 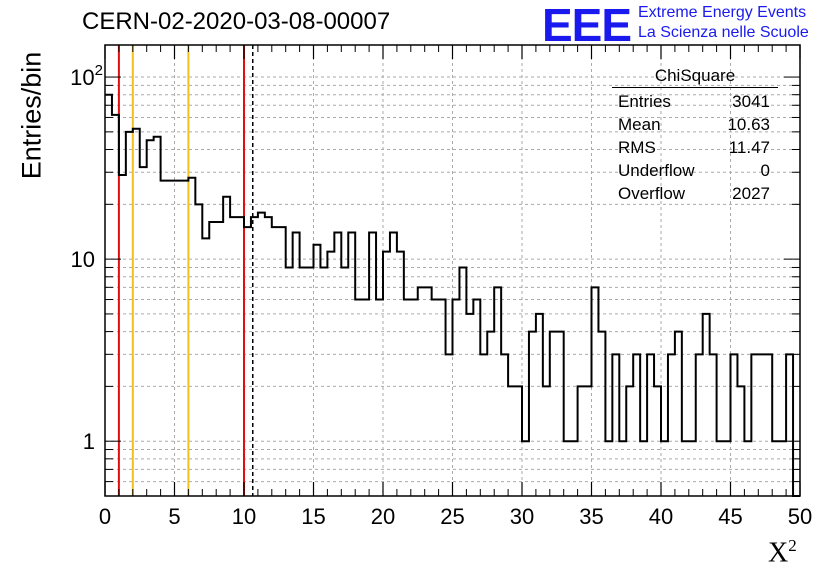 I want to click on x-tick-label: 5, so click(x=174, y=516).